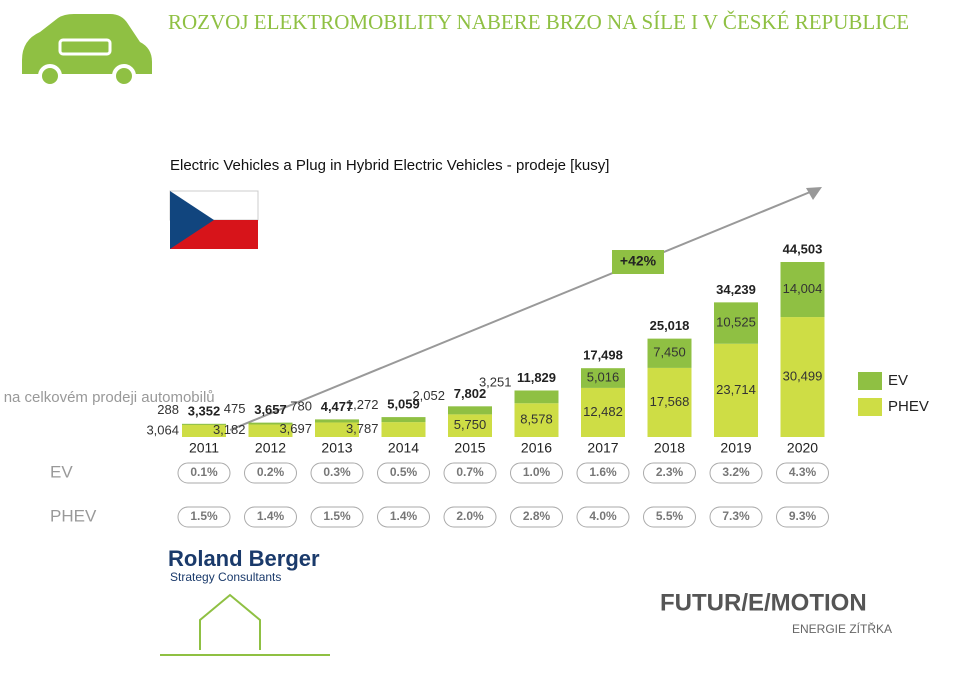 The width and height of the screenshot is (960, 690). Describe the element at coordinates (898, 380) in the screenshot. I see `legend-label: EV` at that location.